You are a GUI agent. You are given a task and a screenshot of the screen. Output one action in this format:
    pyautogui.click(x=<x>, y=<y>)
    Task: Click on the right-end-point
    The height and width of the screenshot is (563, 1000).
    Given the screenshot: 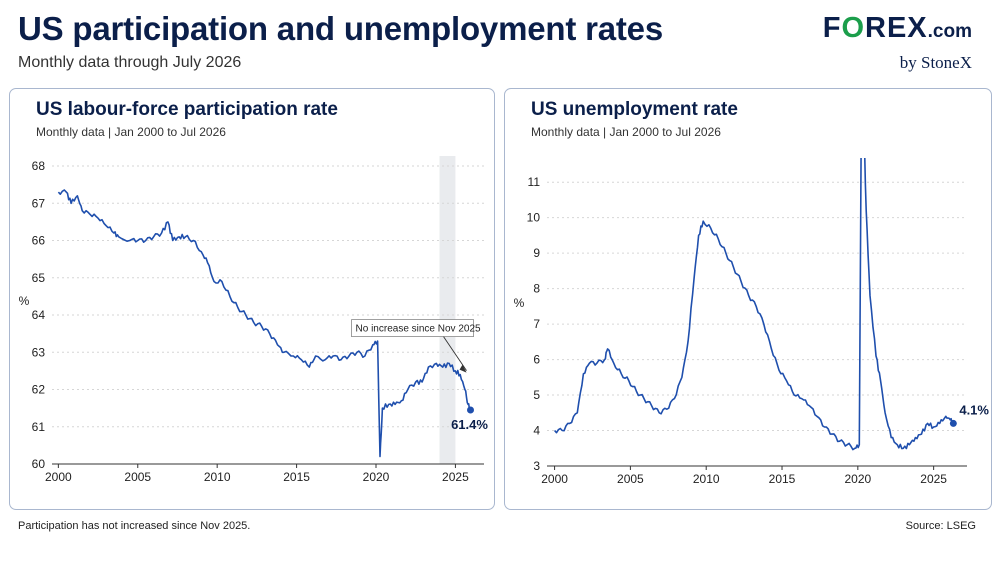 What is the action you would take?
    pyautogui.click(x=953, y=423)
    